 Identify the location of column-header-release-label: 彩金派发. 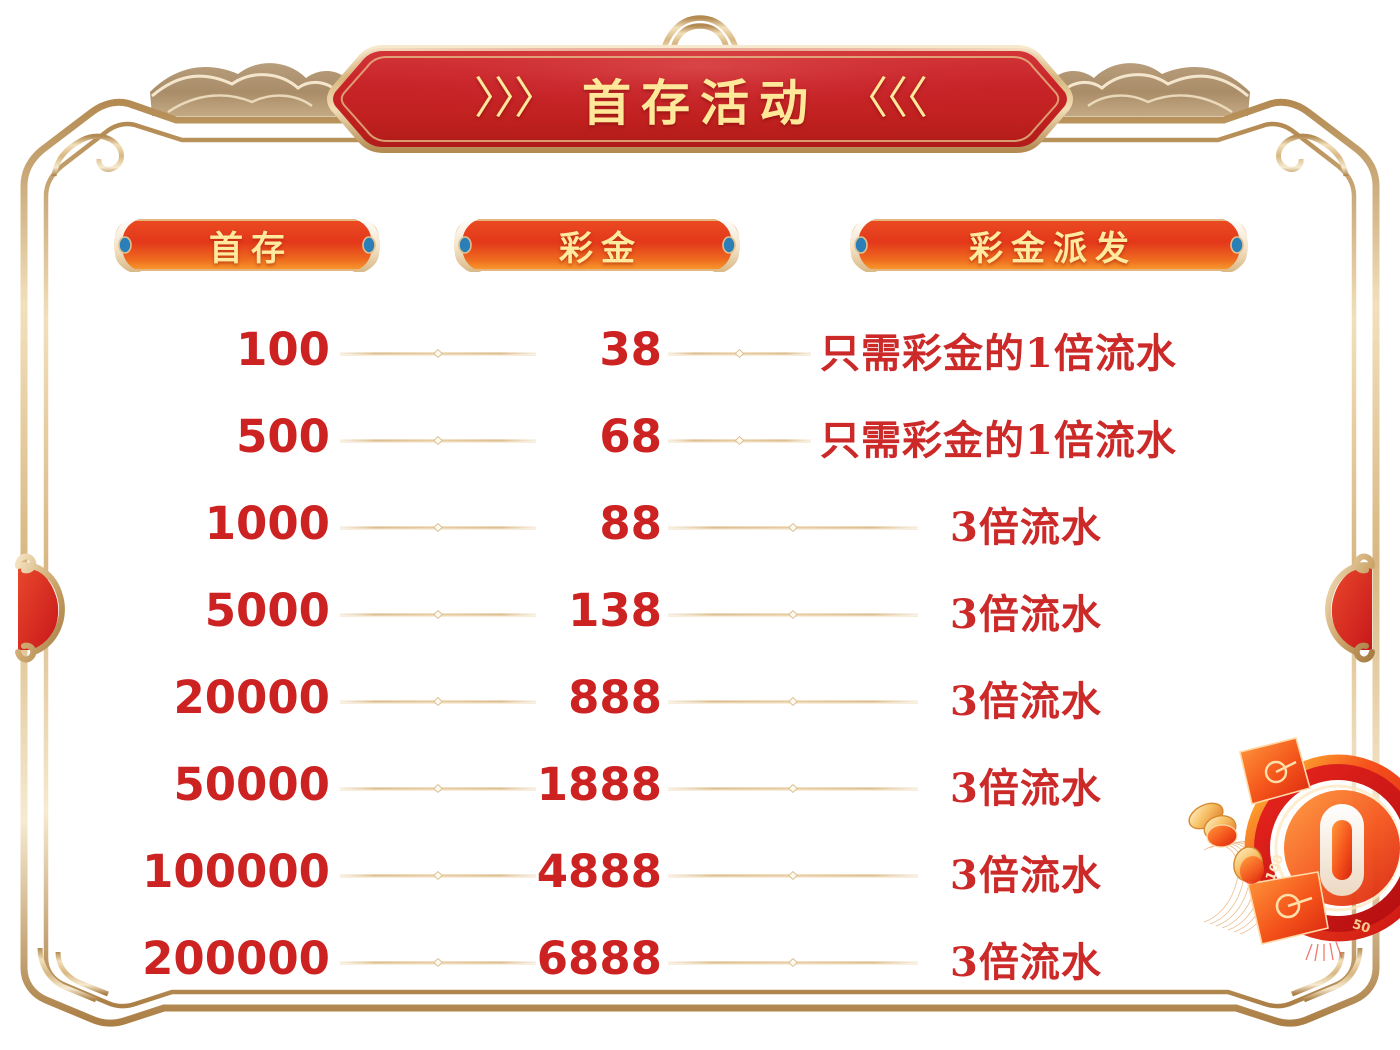
(1053, 248).